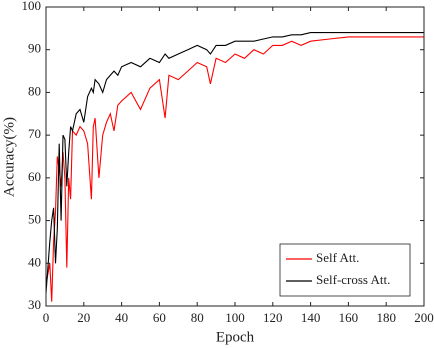 The height and width of the screenshot is (348, 434). Describe the element at coordinates (121, 317) in the screenshot. I see `x-tick-label: 40` at that location.